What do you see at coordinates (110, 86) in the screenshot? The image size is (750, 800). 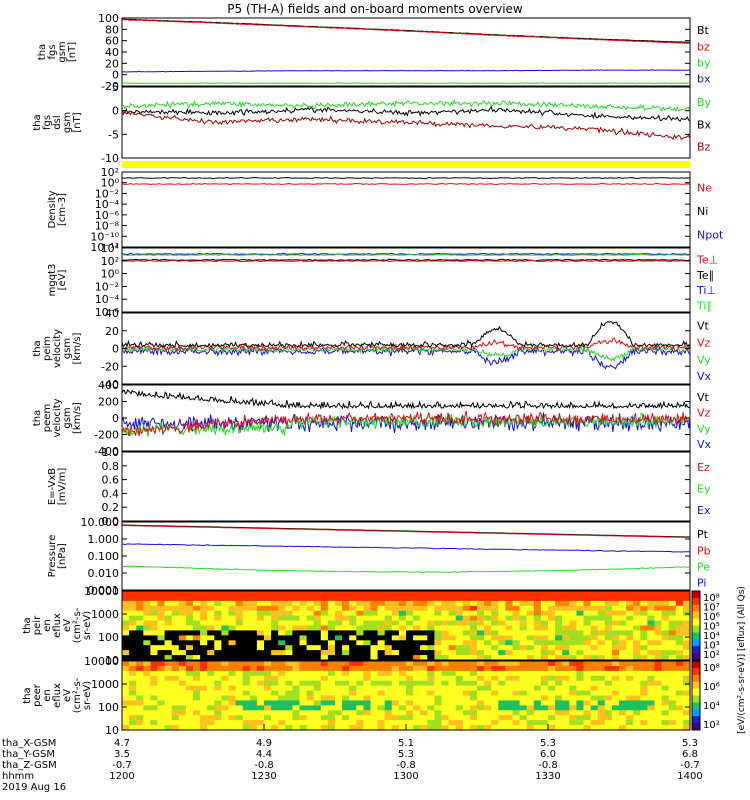 I see `y-tick-label: -20` at bounding box center [110, 86].